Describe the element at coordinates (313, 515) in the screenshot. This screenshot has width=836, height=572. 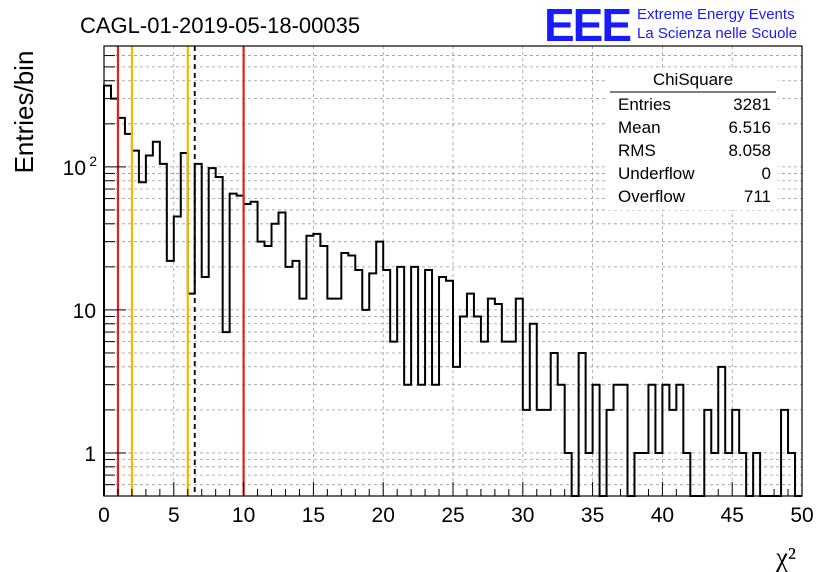
I see `x-tick-label: 15` at that location.